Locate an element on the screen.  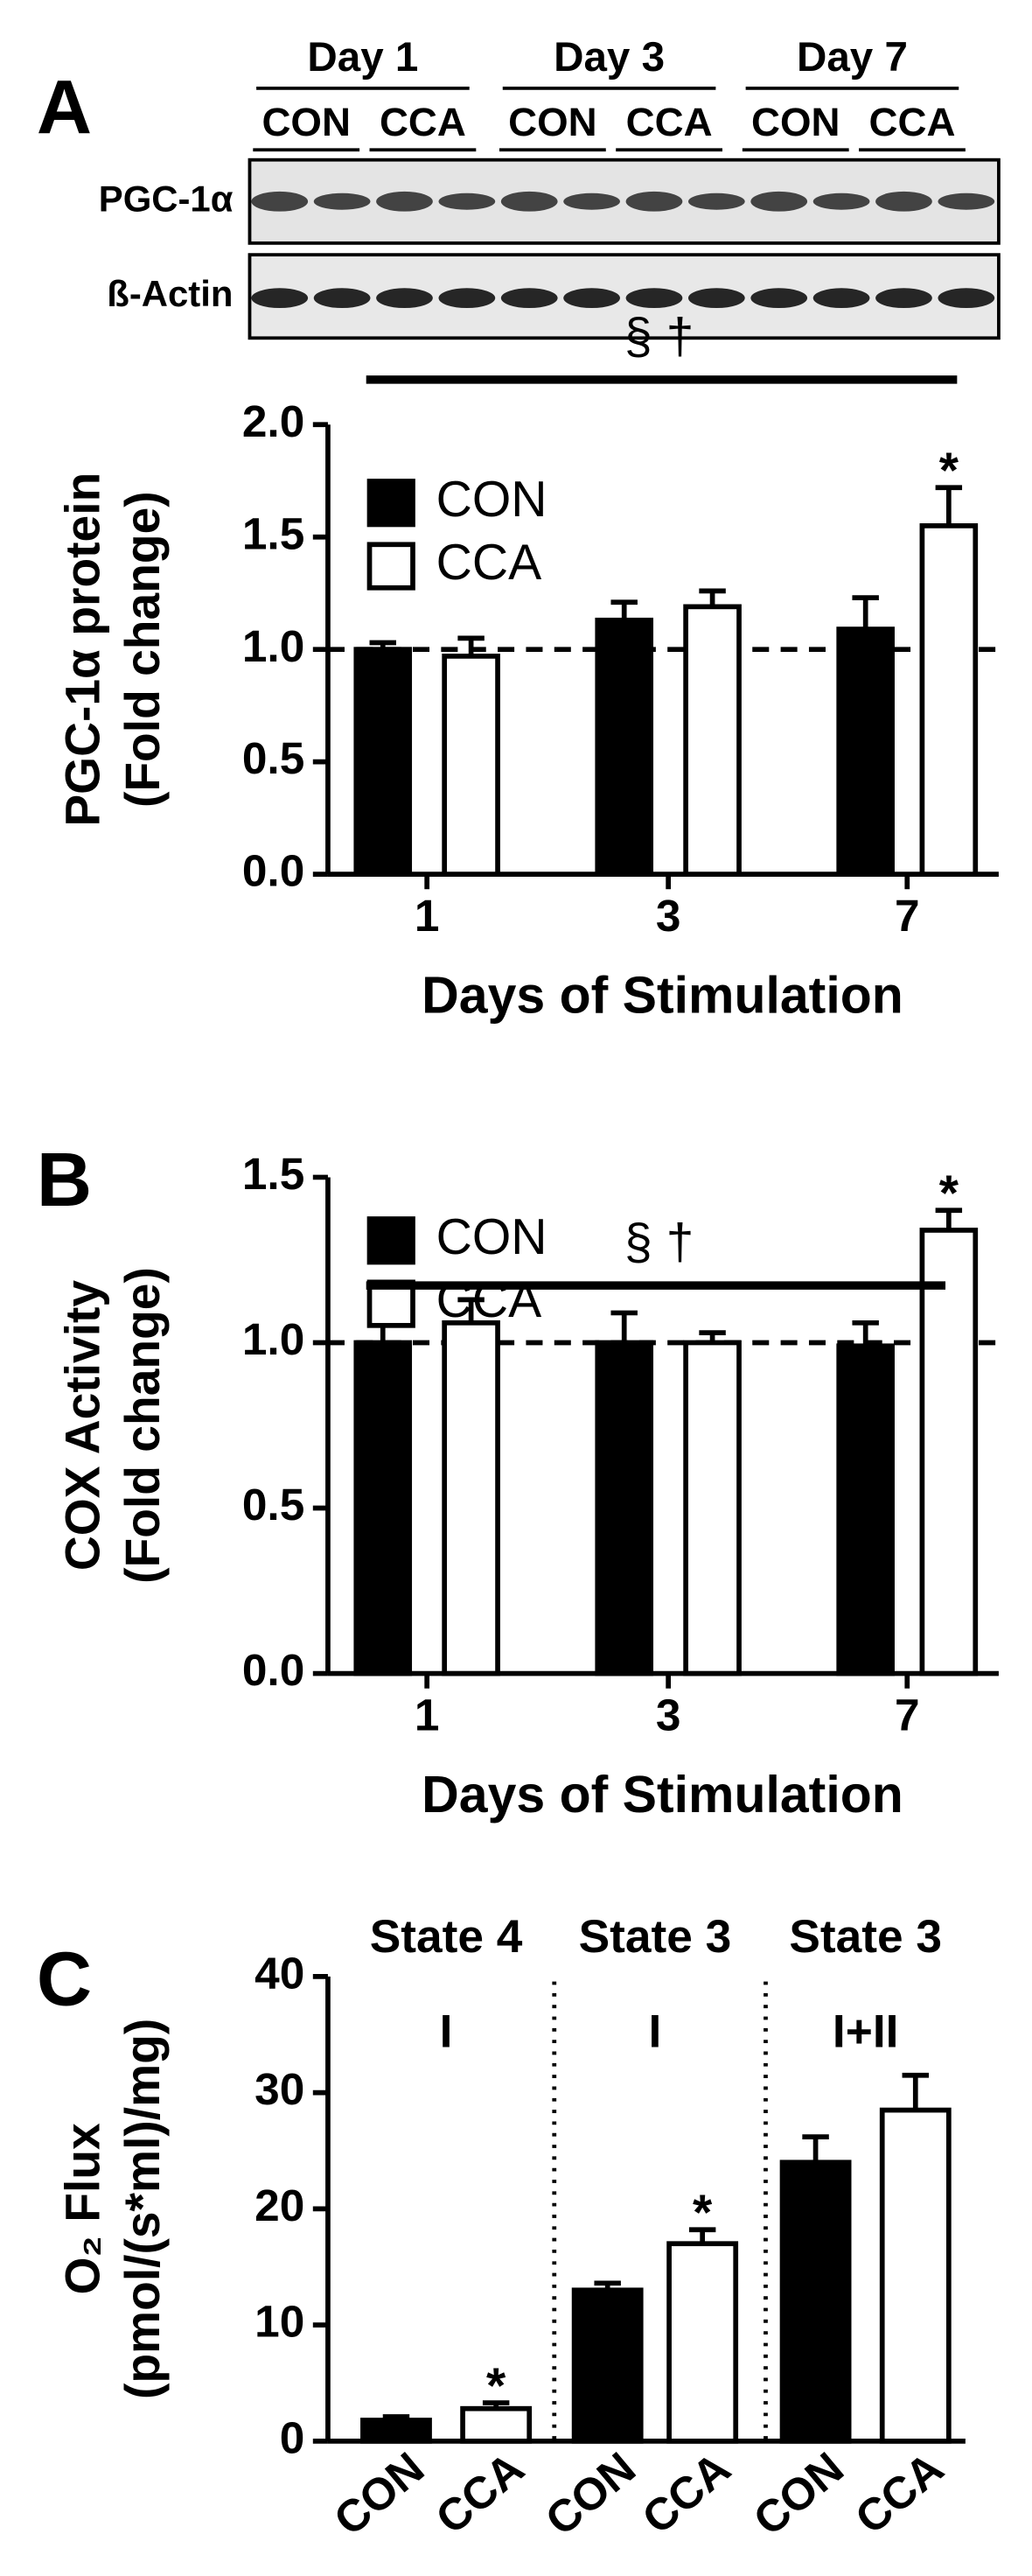
blot-row-label: ß-Actin is located at coordinates (170, 293).